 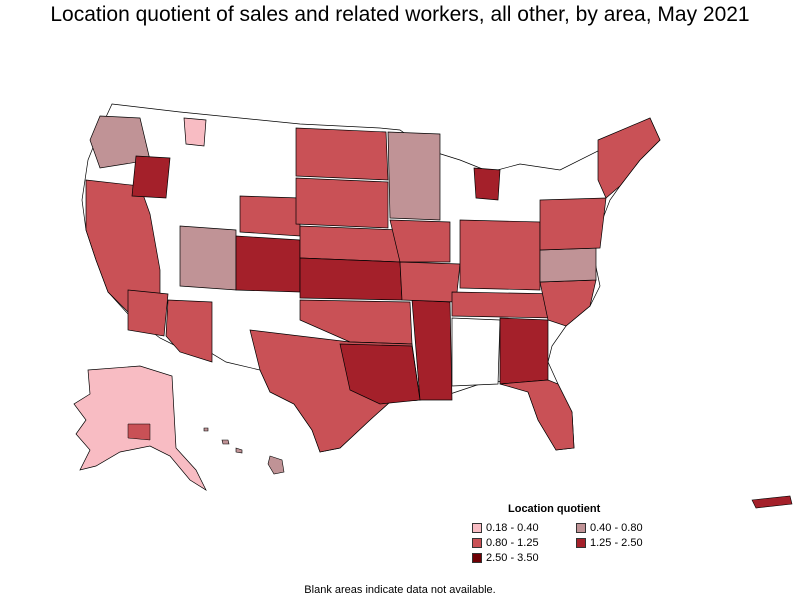 I want to click on region-georgia, so click(x=524, y=351).